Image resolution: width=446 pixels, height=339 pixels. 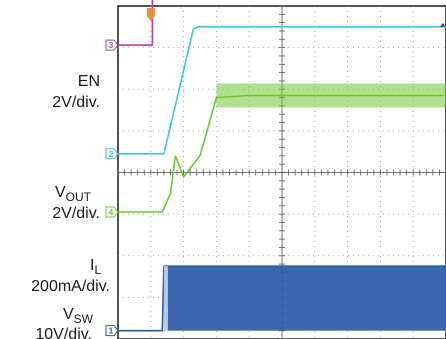 What do you see at coordinates (70, 286) in the screenshot?
I see `il-scale-label: 200mA/div.` at bounding box center [70, 286].